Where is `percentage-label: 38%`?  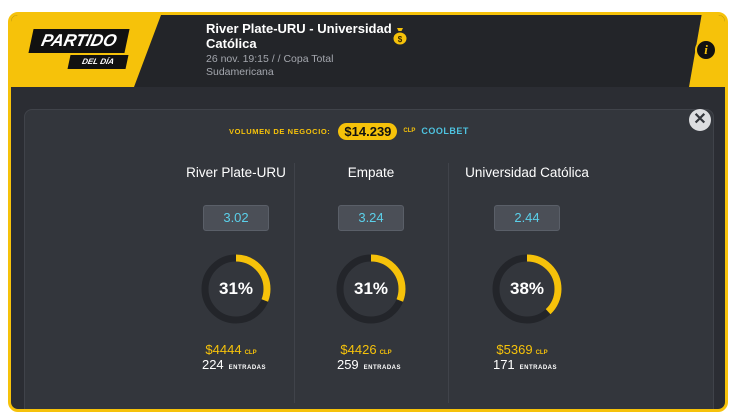 percentage-label: 38% is located at coordinates (527, 288).